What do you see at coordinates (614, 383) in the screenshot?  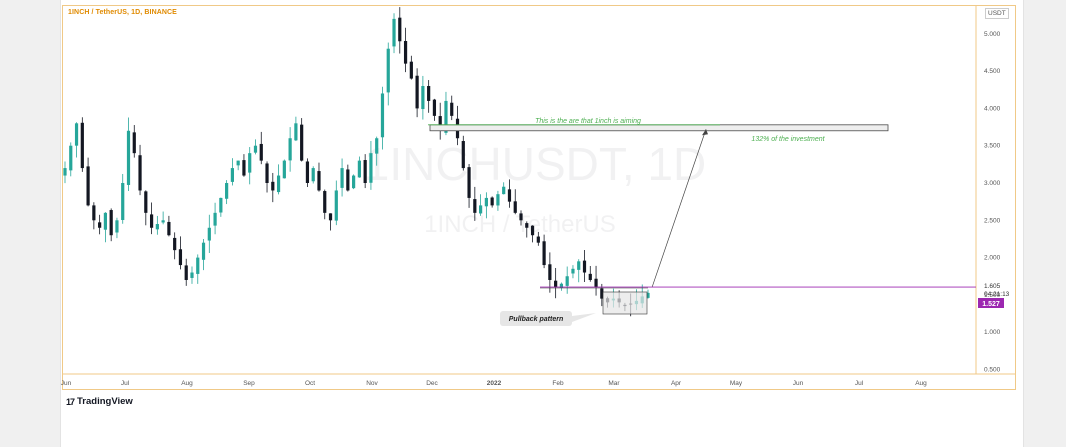 I see `x-tick-label: Mar` at bounding box center [614, 383].